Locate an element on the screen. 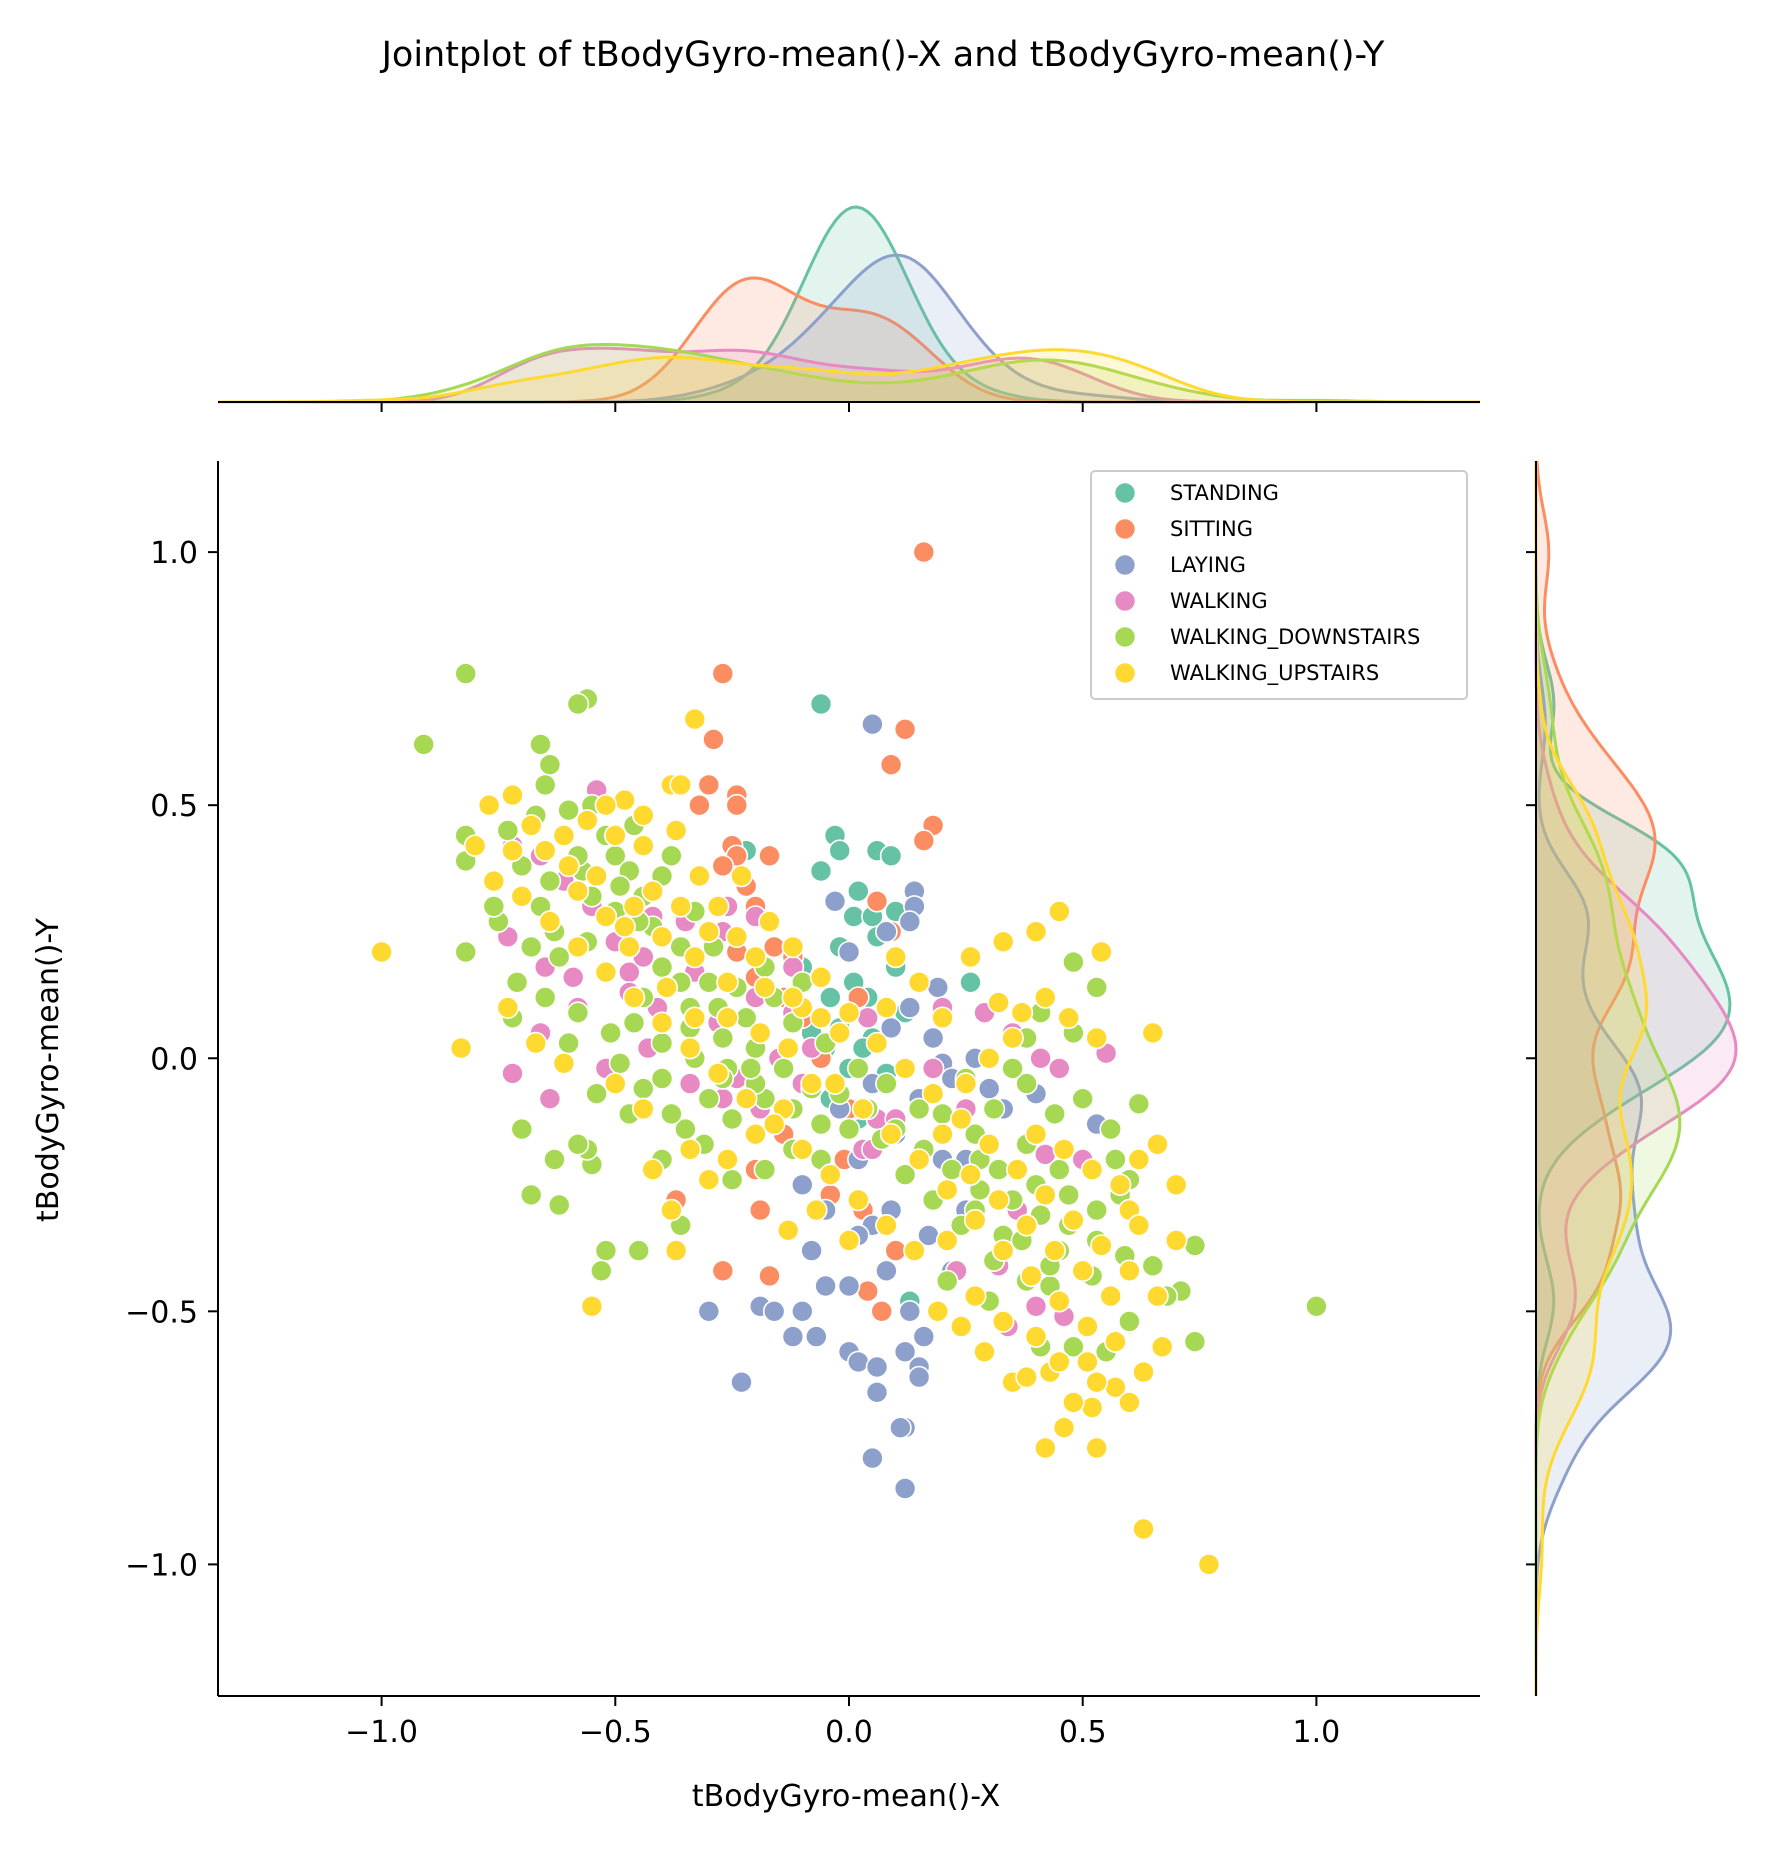 The height and width of the screenshot is (1851, 1767). marginal-y-kde is located at coordinates (1636, 1078).